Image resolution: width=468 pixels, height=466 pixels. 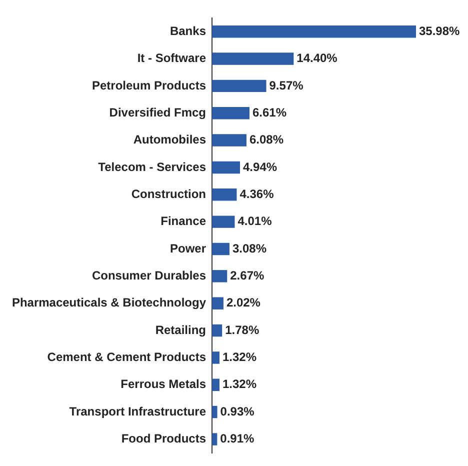 I want to click on y-tick-label: Ferrous Metals, so click(x=163, y=384).